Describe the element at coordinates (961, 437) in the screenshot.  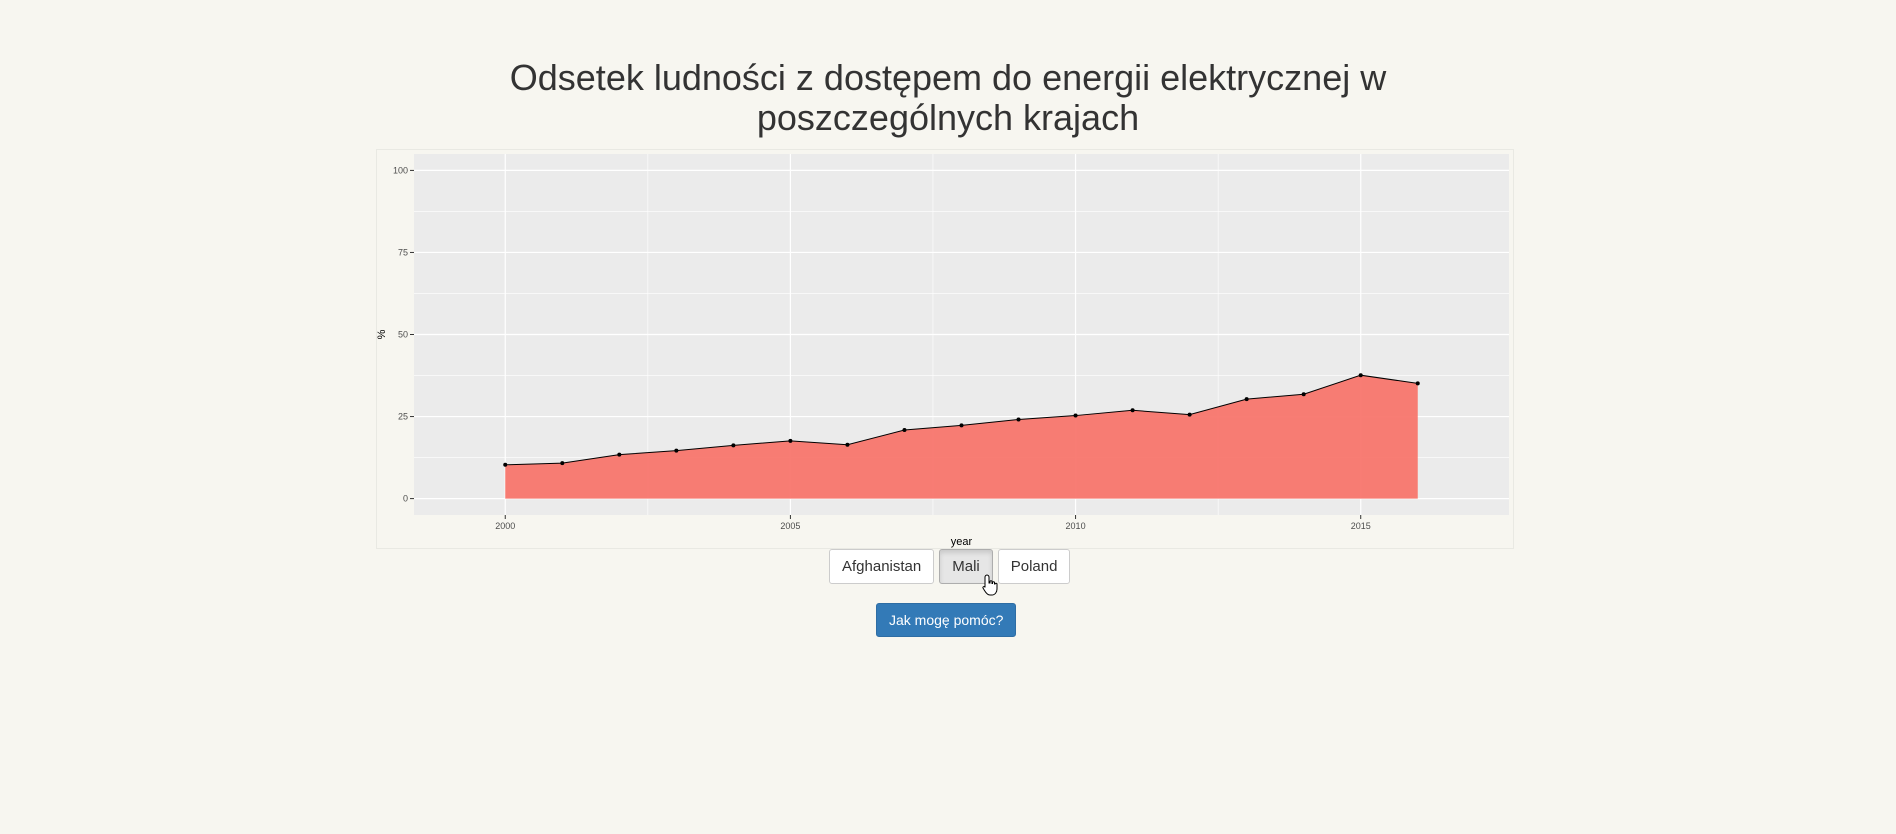
I see `area-fill` at that location.